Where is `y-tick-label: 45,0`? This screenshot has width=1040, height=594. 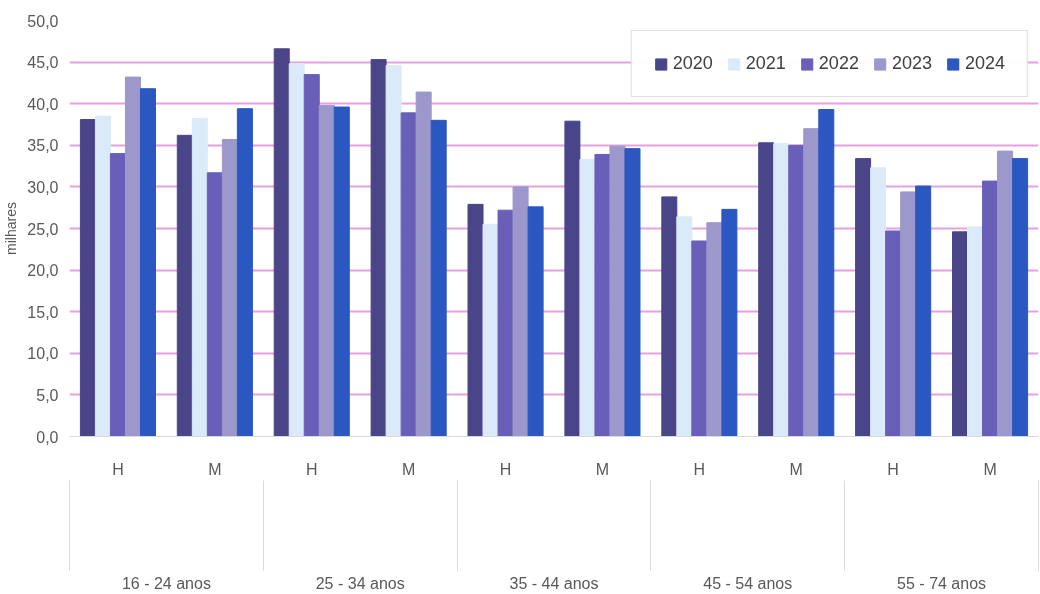 y-tick-label: 45,0 is located at coordinates (43, 63).